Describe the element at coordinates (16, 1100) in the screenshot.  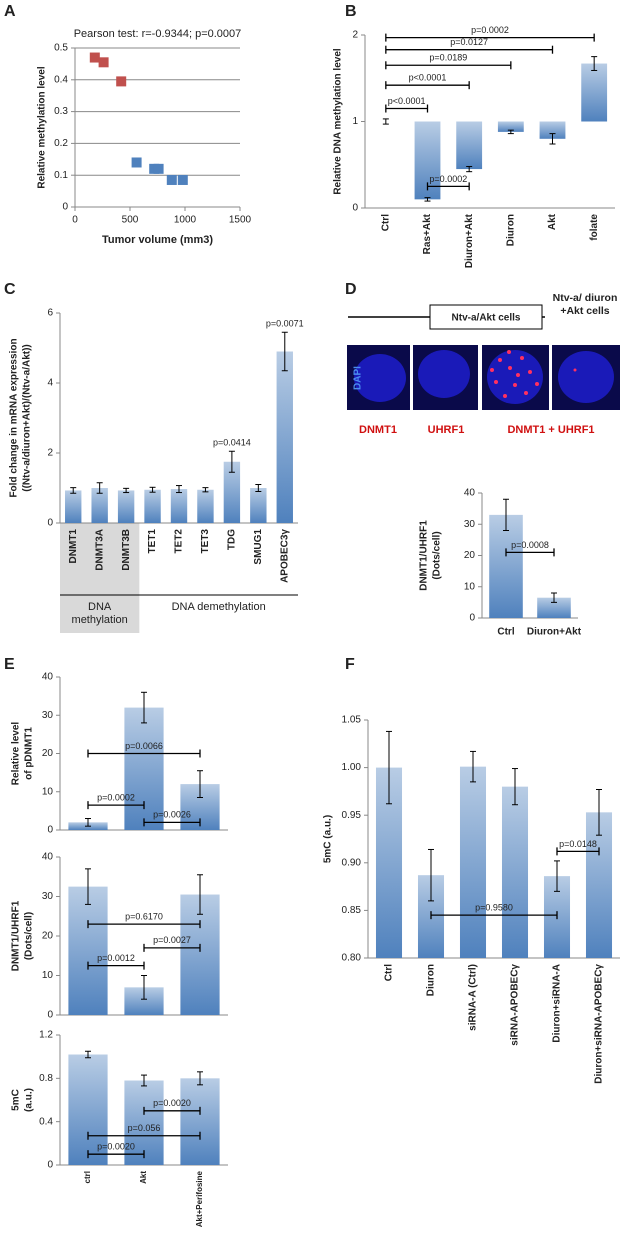
I see `y-axis-label: 5mC` at that location.